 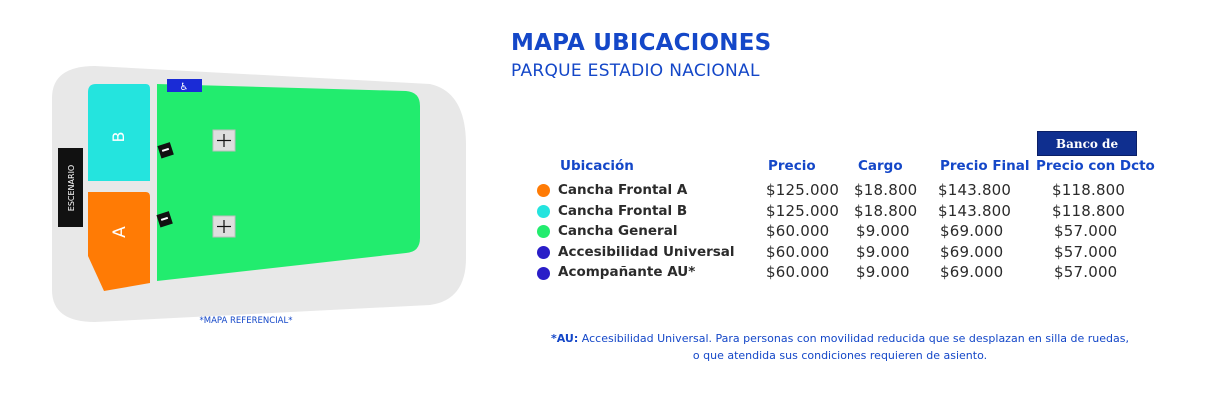 I want to click on wheelchair-icon: ♿, so click(x=184, y=87).